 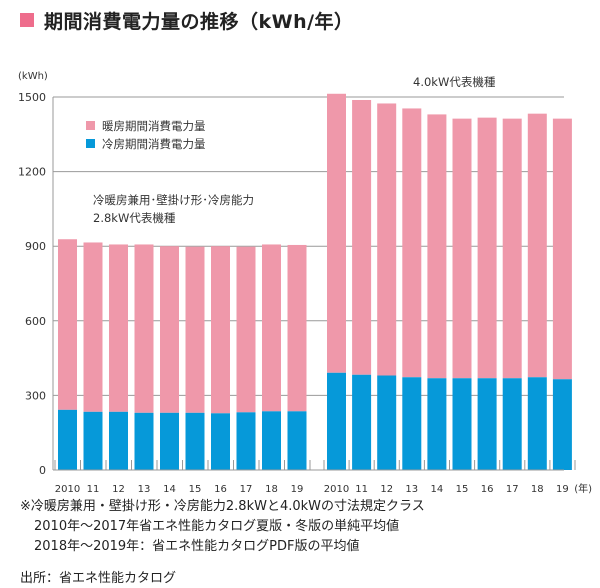 I want to click on y-tick-label: 300, so click(x=35, y=395).